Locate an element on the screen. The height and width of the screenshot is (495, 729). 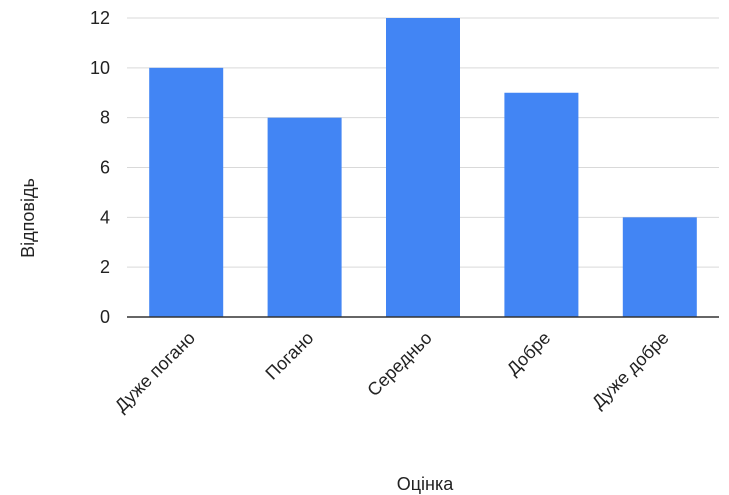
y-tick-label: 12 is located at coordinates (100, 18).